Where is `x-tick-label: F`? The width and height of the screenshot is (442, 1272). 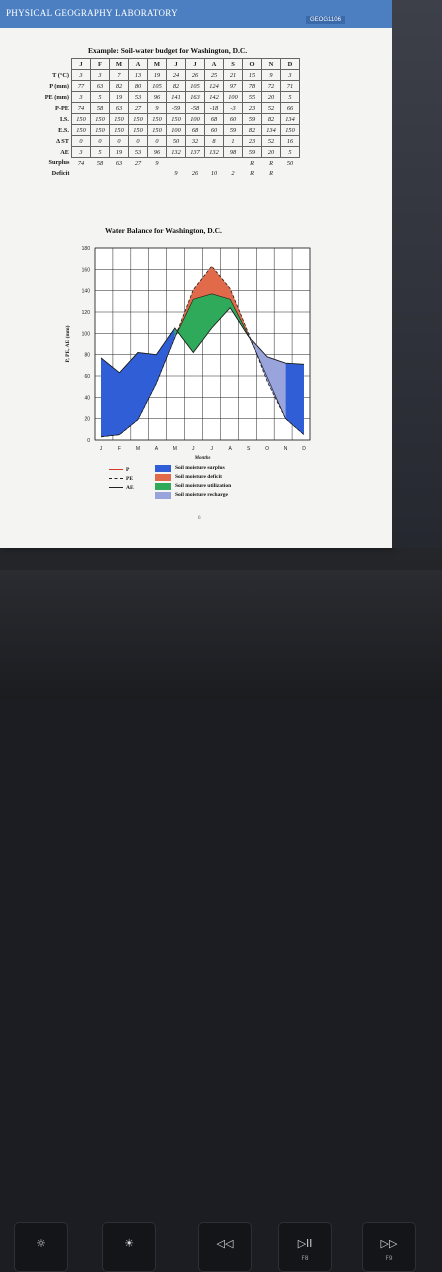
x-tick-label: F is located at coordinates (119, 449).